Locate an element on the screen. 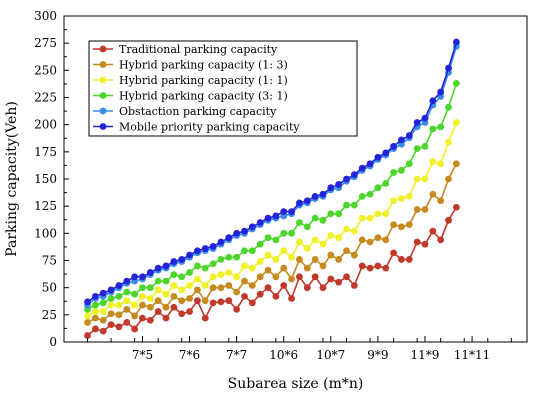 The image size is (550, 401). legend-entry: Hybrid parking capacity (3: 1) is located at coordinates (190, 96).